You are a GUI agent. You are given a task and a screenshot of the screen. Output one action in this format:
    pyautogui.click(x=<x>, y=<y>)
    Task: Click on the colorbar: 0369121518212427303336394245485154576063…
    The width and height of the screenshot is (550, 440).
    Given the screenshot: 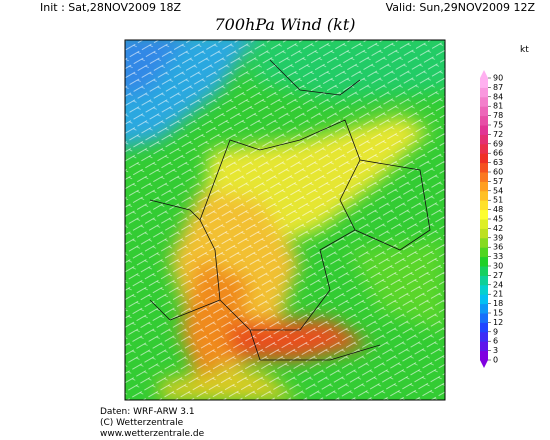 What is the action you would take?
    pyautogui.click(x=491, y=219)
    